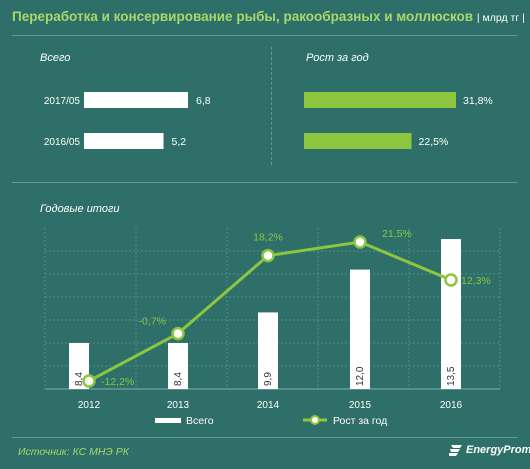 This screenshot has width=530, height=469. What do you see at coordinates (55, 58) in the screenshot?
I see `panel-title-total: Всего` at bounding box center [55, 58].